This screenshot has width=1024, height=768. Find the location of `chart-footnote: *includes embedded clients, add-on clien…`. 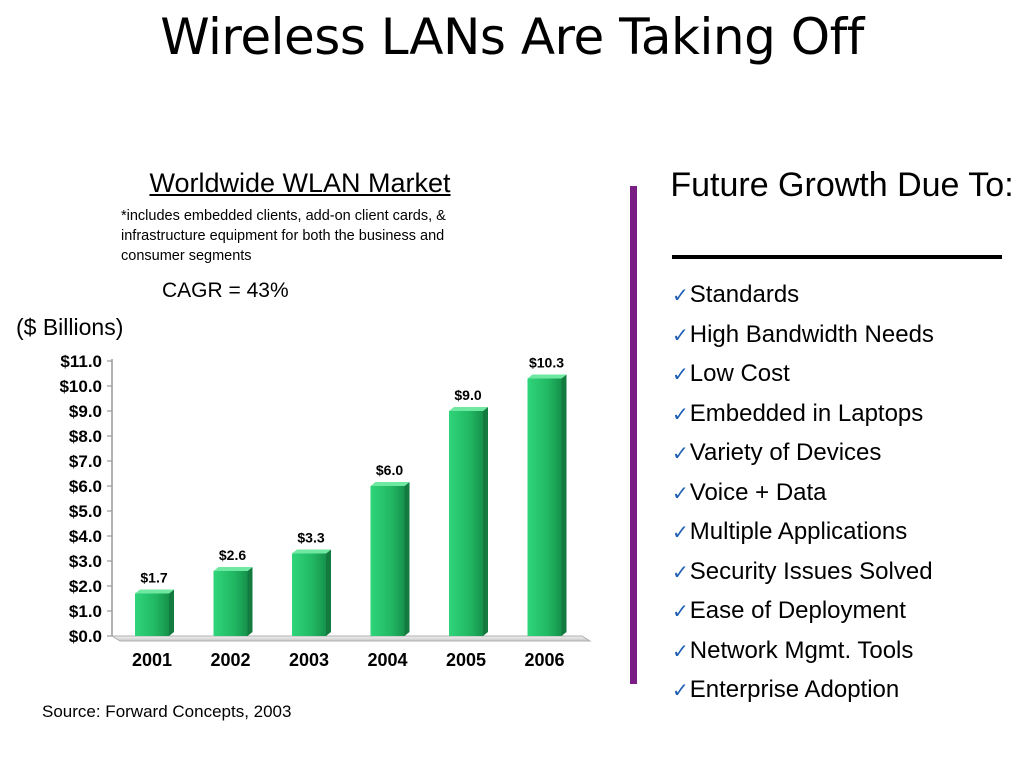

chart-footnote: *includes embedded clients, add-on clien… is located at coordinates (283, 236).